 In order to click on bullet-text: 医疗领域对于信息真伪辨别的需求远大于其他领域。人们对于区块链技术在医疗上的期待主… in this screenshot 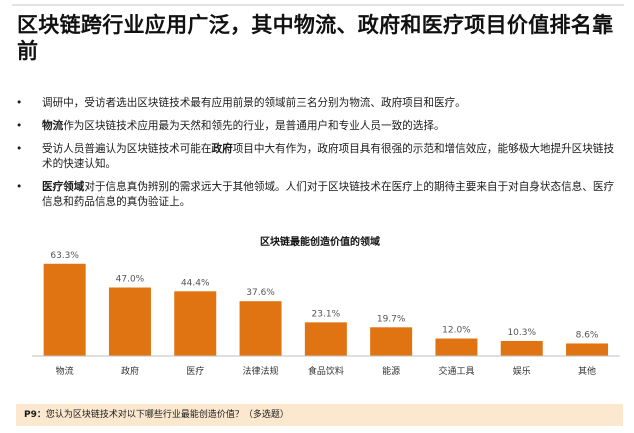, I will do `click(333, 195)`.